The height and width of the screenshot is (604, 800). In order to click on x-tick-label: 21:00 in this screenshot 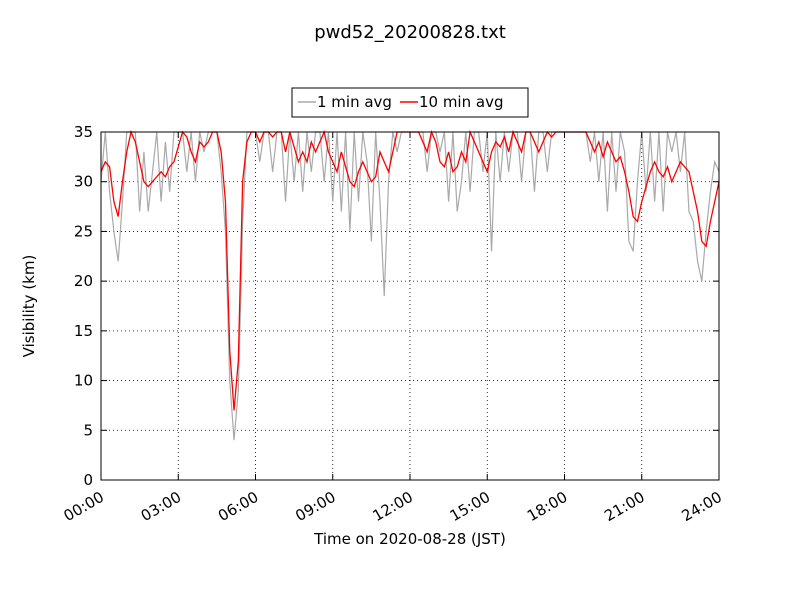, I will do `click(624, 506)`.